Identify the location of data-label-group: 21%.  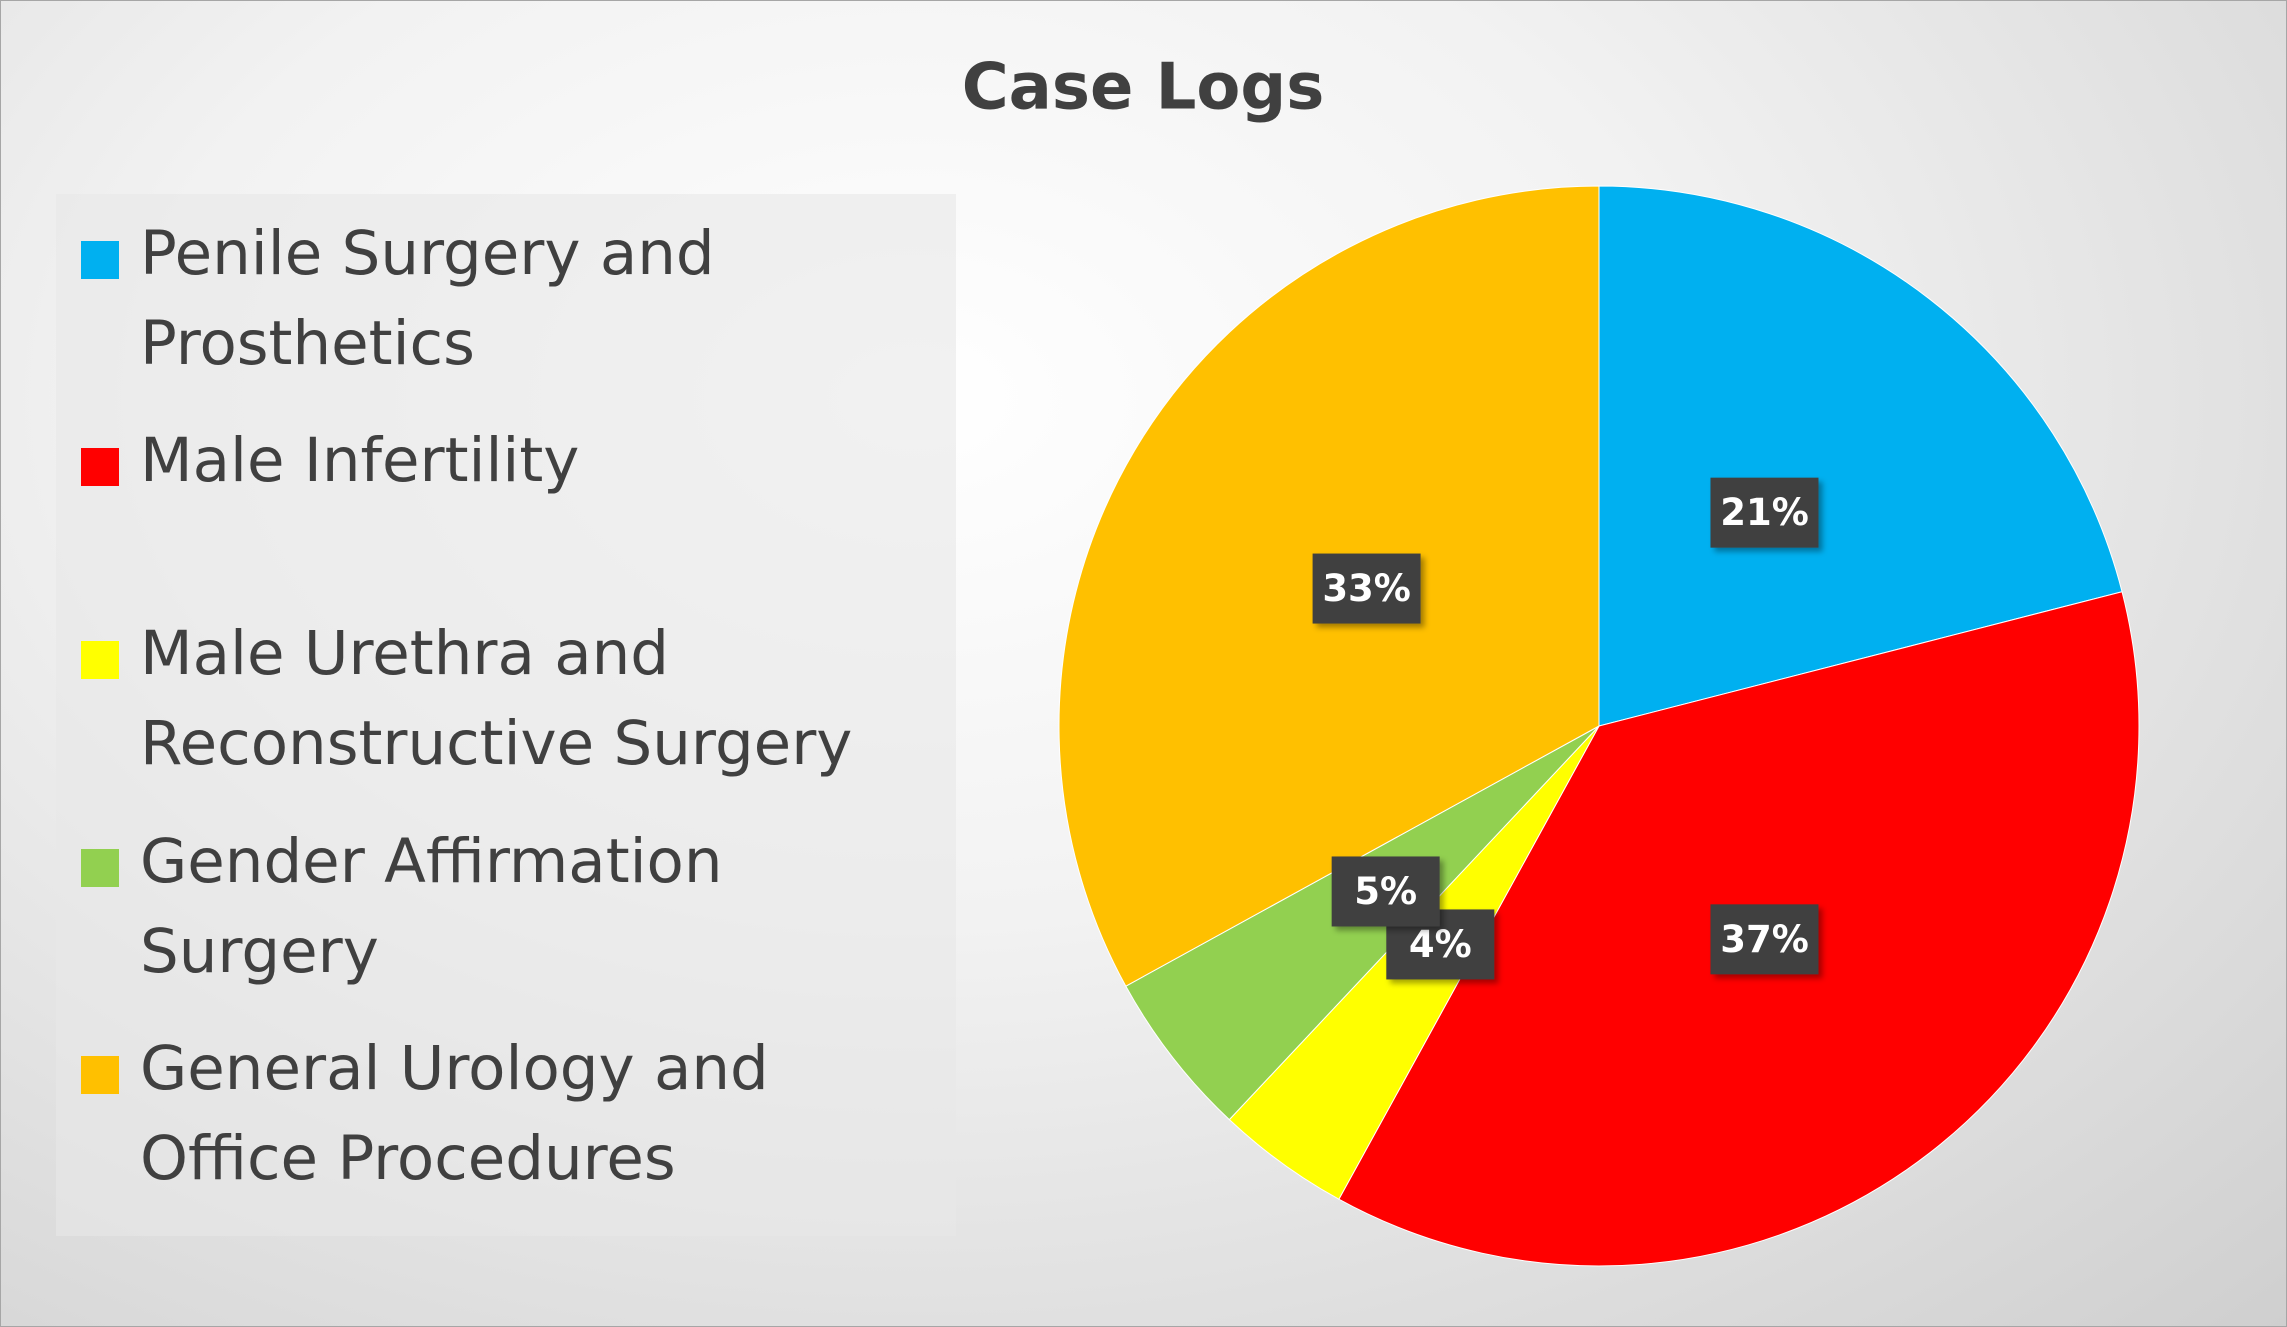
(1764, 512).